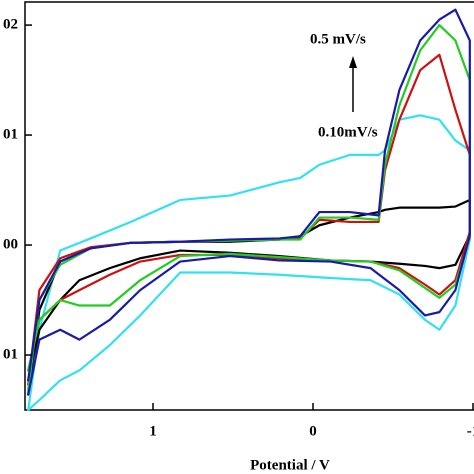 The image size is (474, 474). What do you see at coordinates (353, 62) in the screenshot?
I see `arrow-head` at bounding box center [353, 62].